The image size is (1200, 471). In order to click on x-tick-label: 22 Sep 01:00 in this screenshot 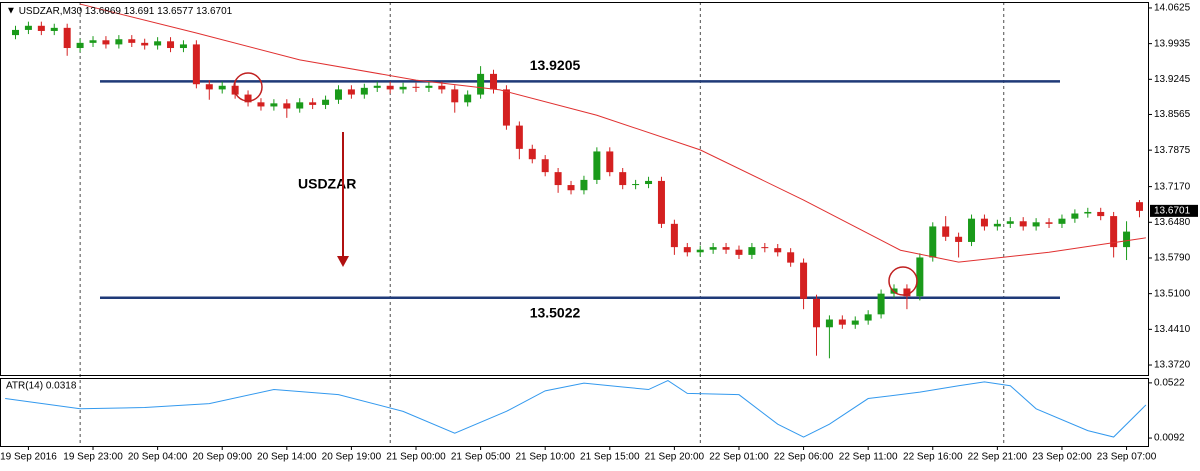, I will do `click(739, 457)`.